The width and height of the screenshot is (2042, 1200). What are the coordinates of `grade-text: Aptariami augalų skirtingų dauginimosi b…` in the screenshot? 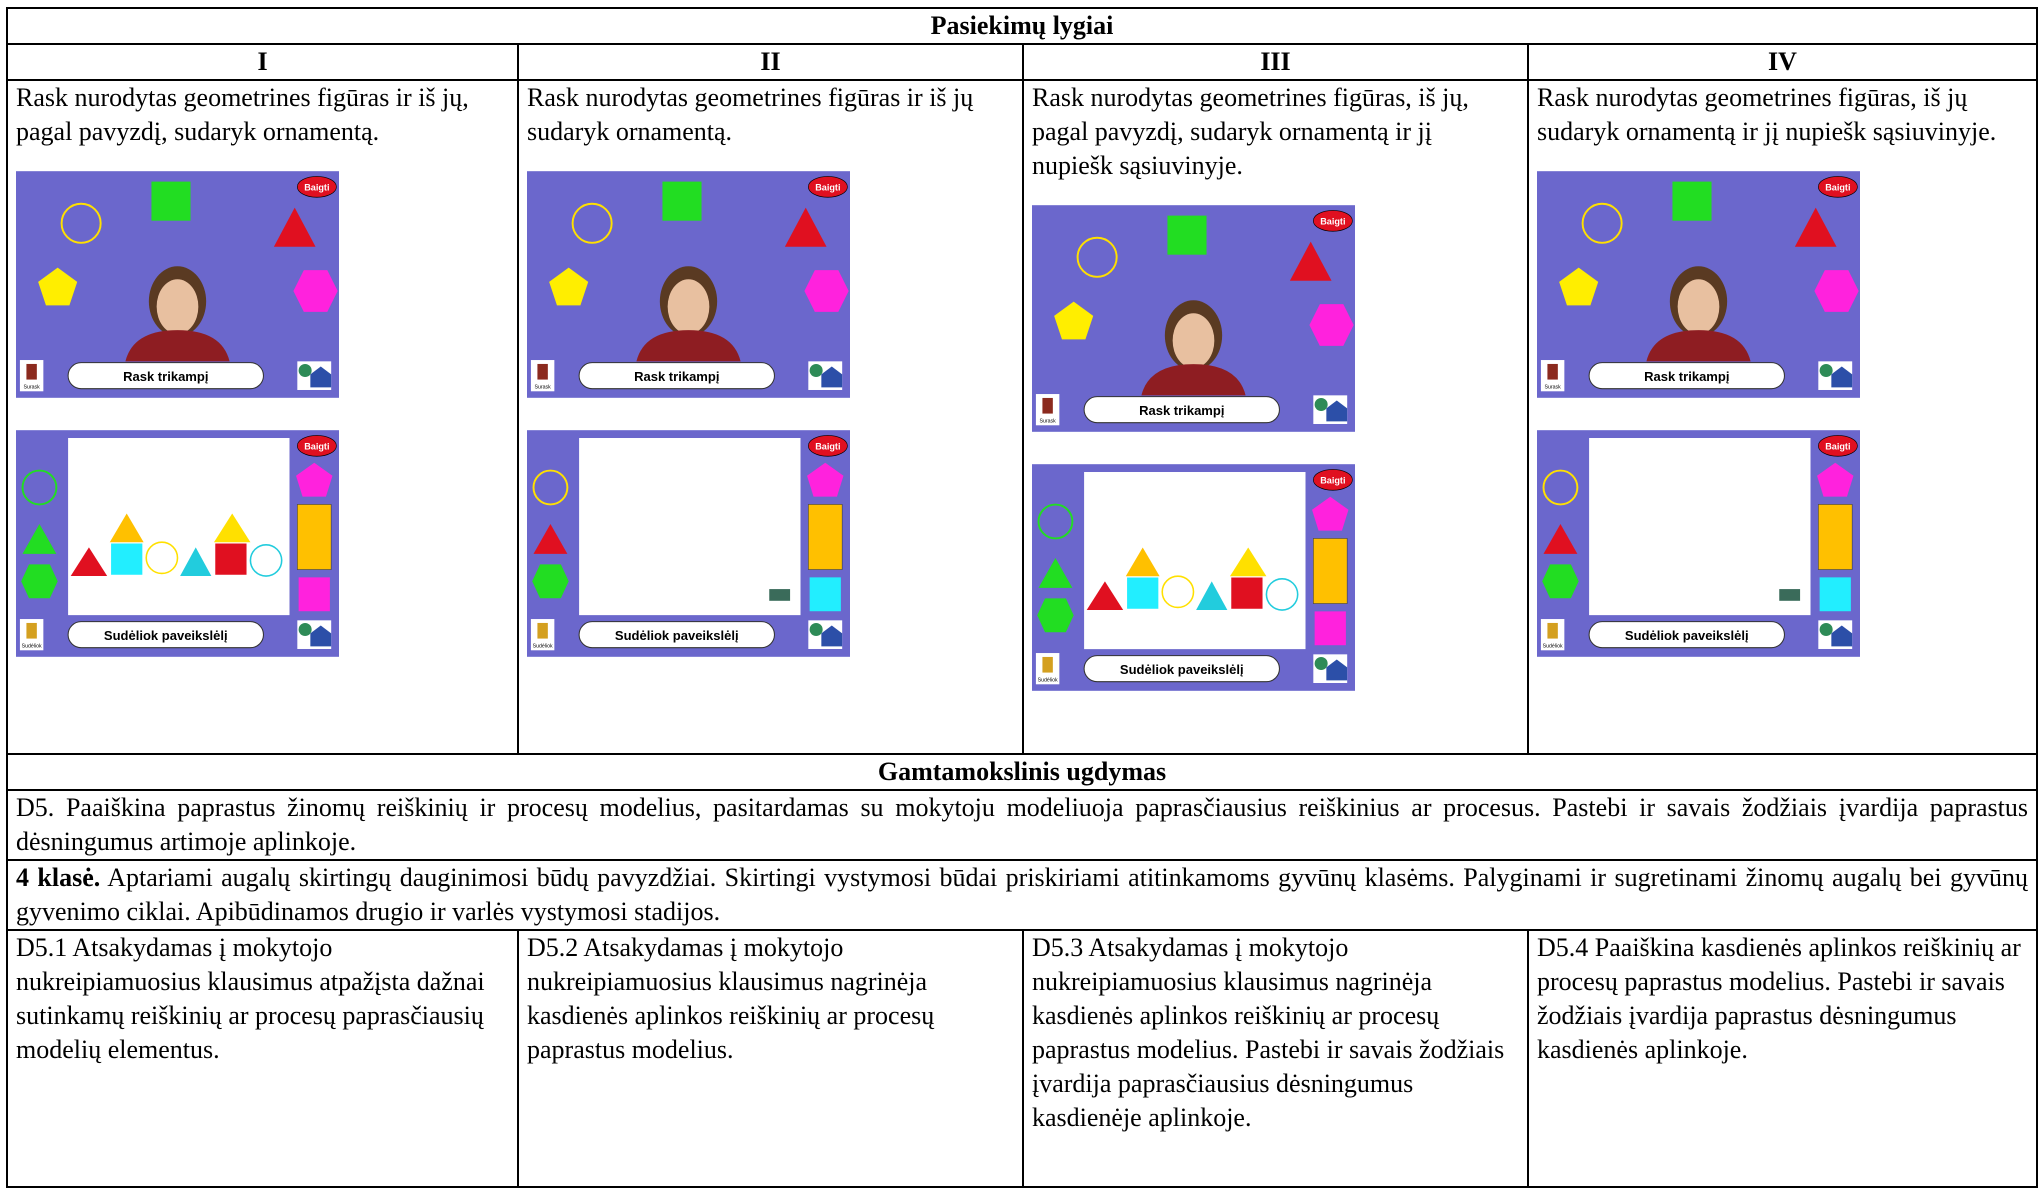 It's located at (1022, 894).